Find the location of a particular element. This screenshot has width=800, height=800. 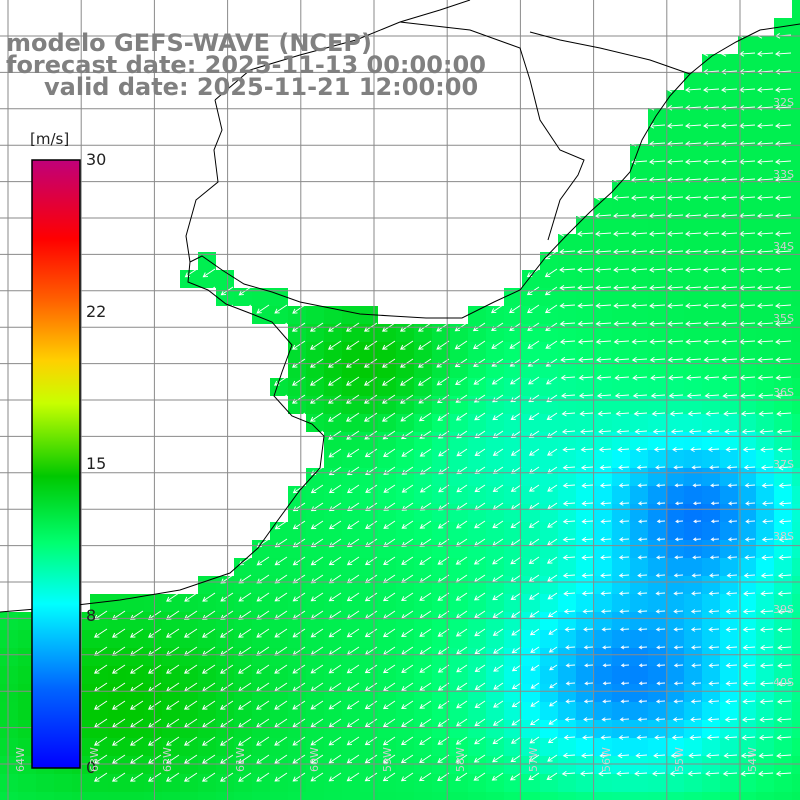

colorbar-tick: 8 is located at coordinates (91, 615).